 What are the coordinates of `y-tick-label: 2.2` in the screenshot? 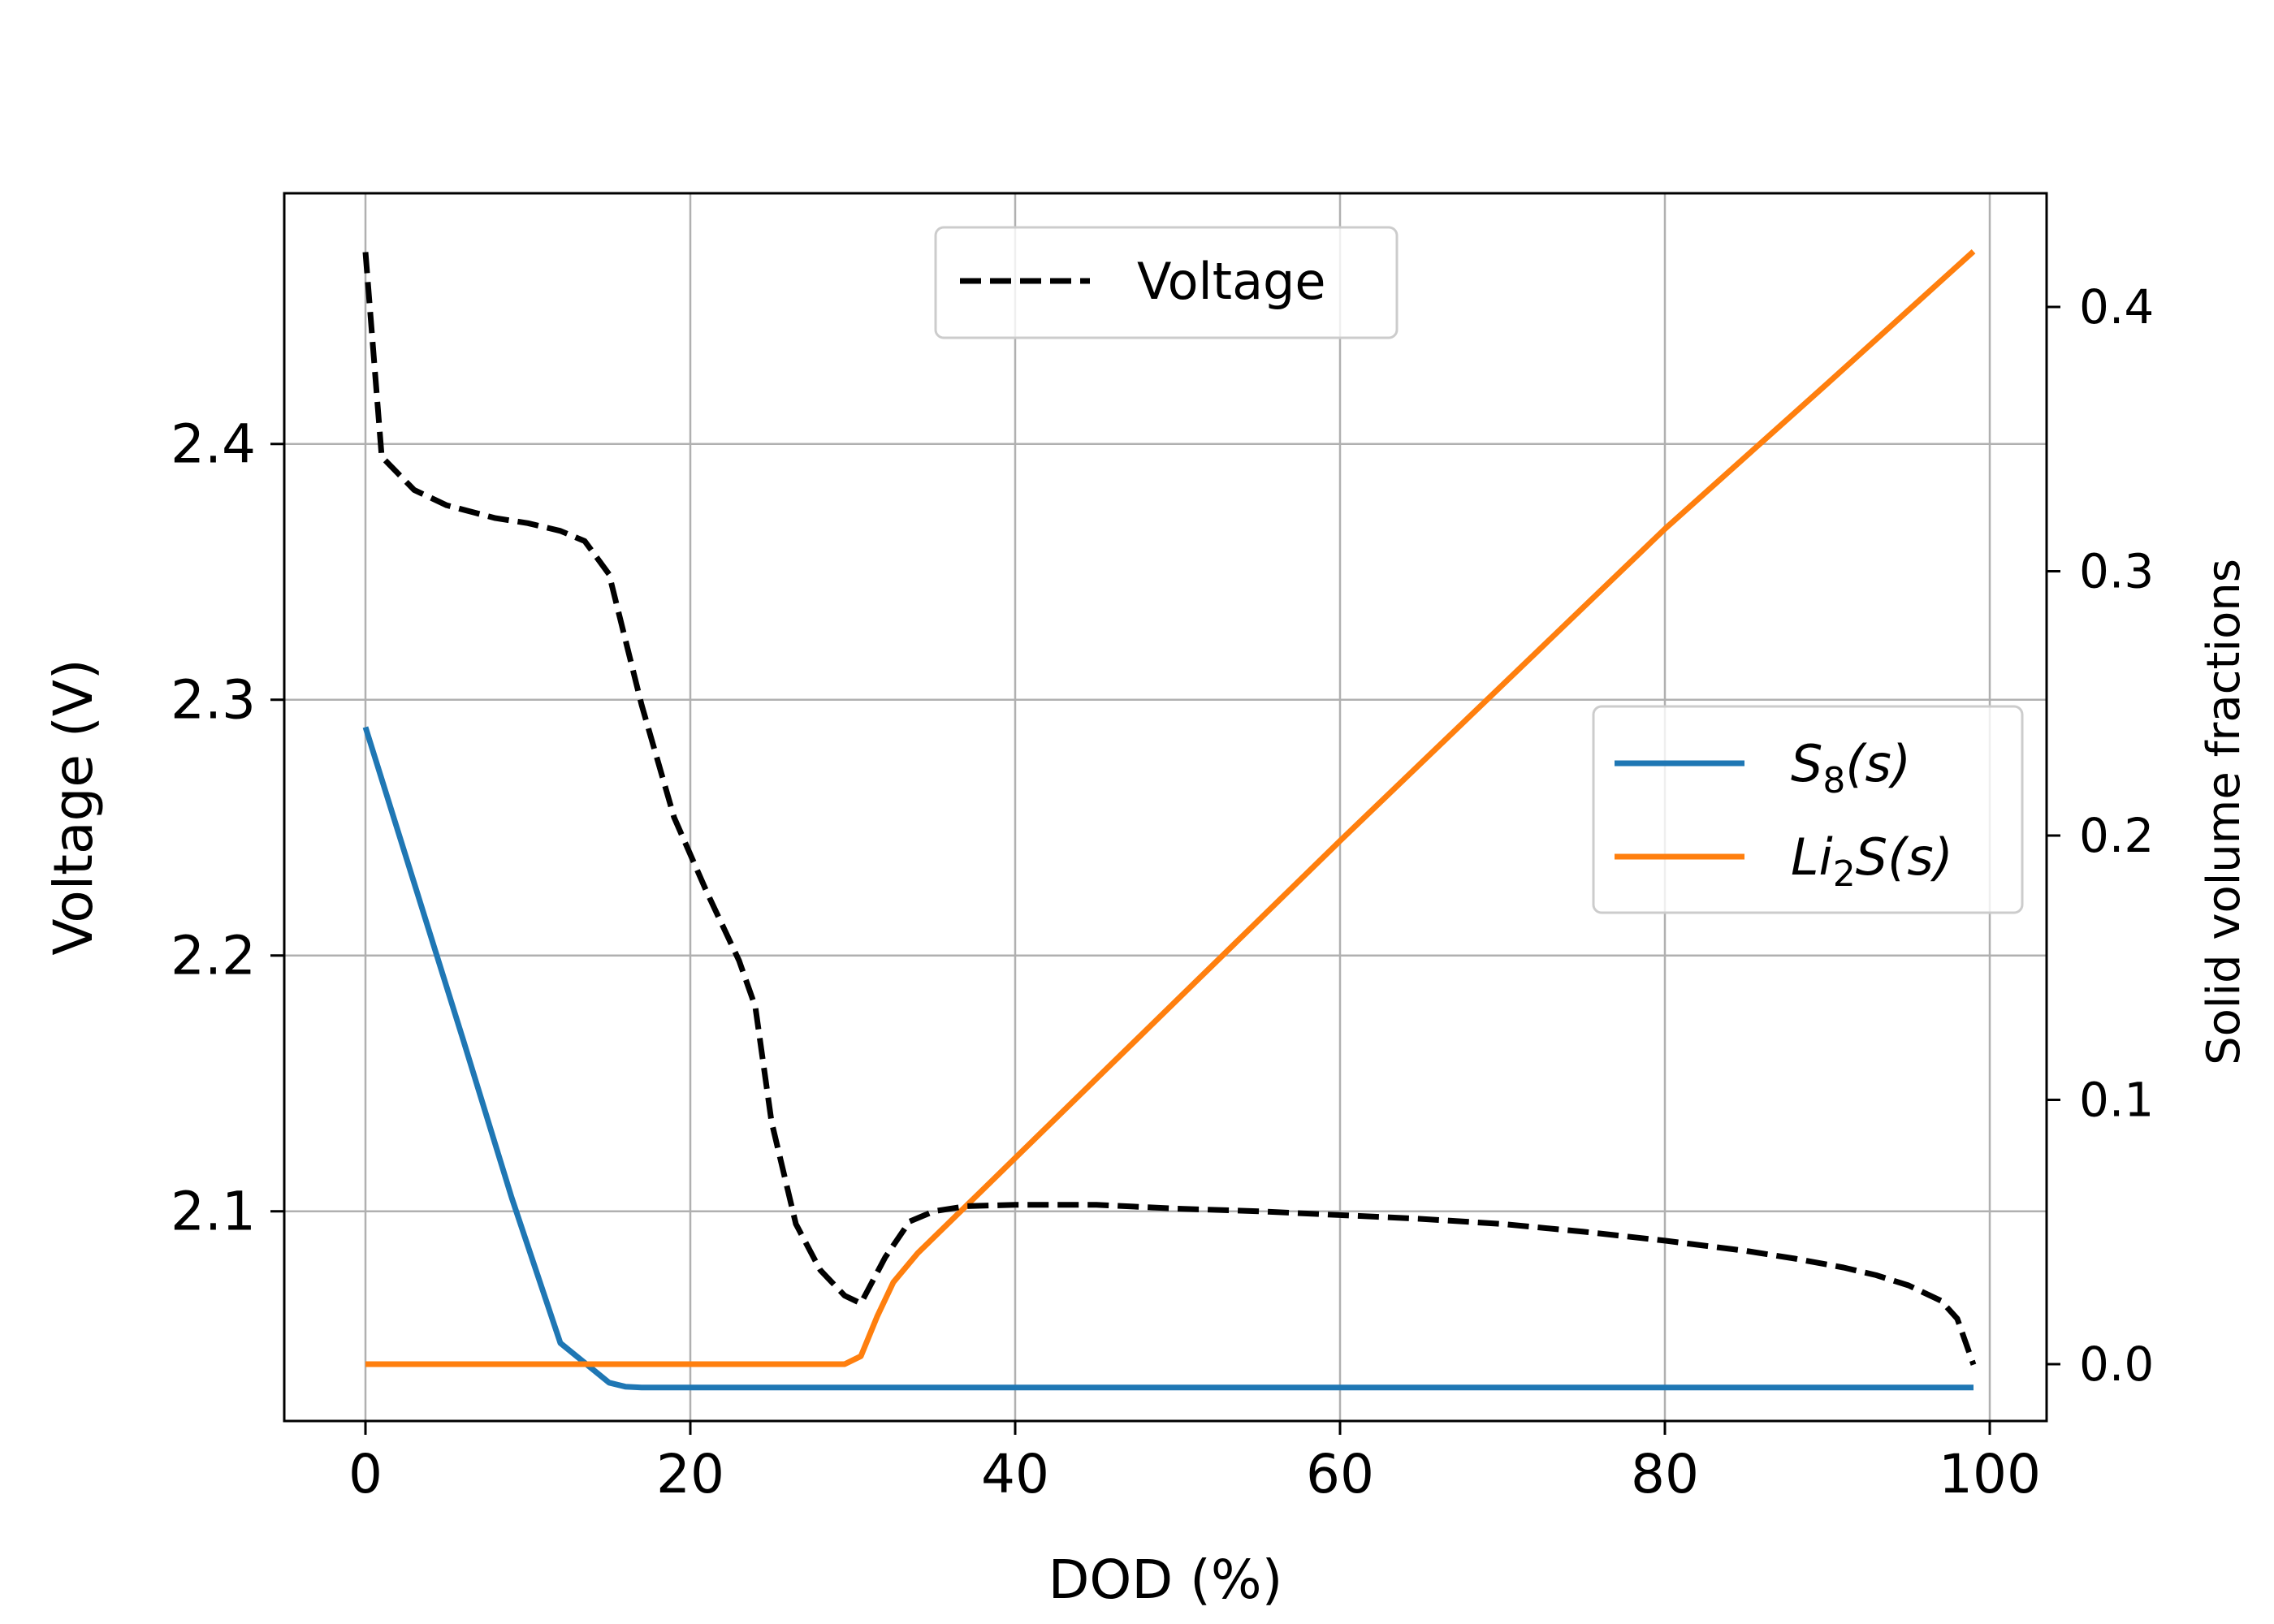 It's located at (214, 956).